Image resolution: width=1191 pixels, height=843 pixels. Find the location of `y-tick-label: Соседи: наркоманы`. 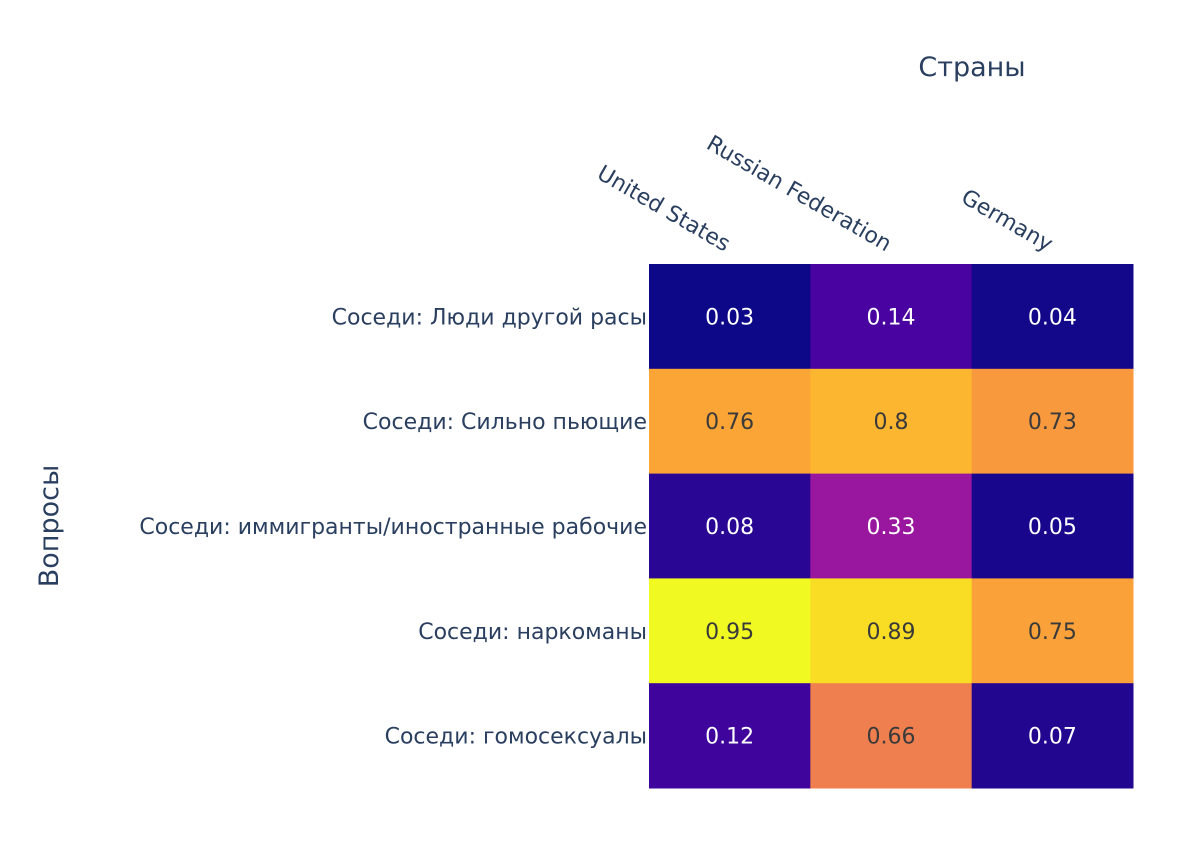

y-tick-label: Соседи: наркоманы is located at coordinates (532, 632).